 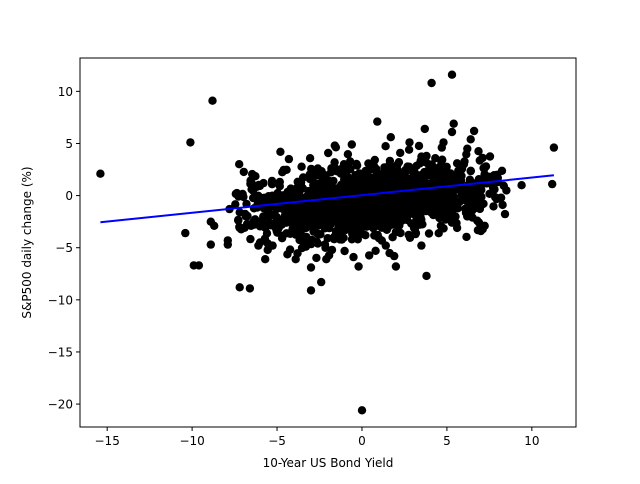 What do you see at coordinates (191, 441) in the screenshot?
I see `x-tick-label: −10` at bounding box center [191, 441].